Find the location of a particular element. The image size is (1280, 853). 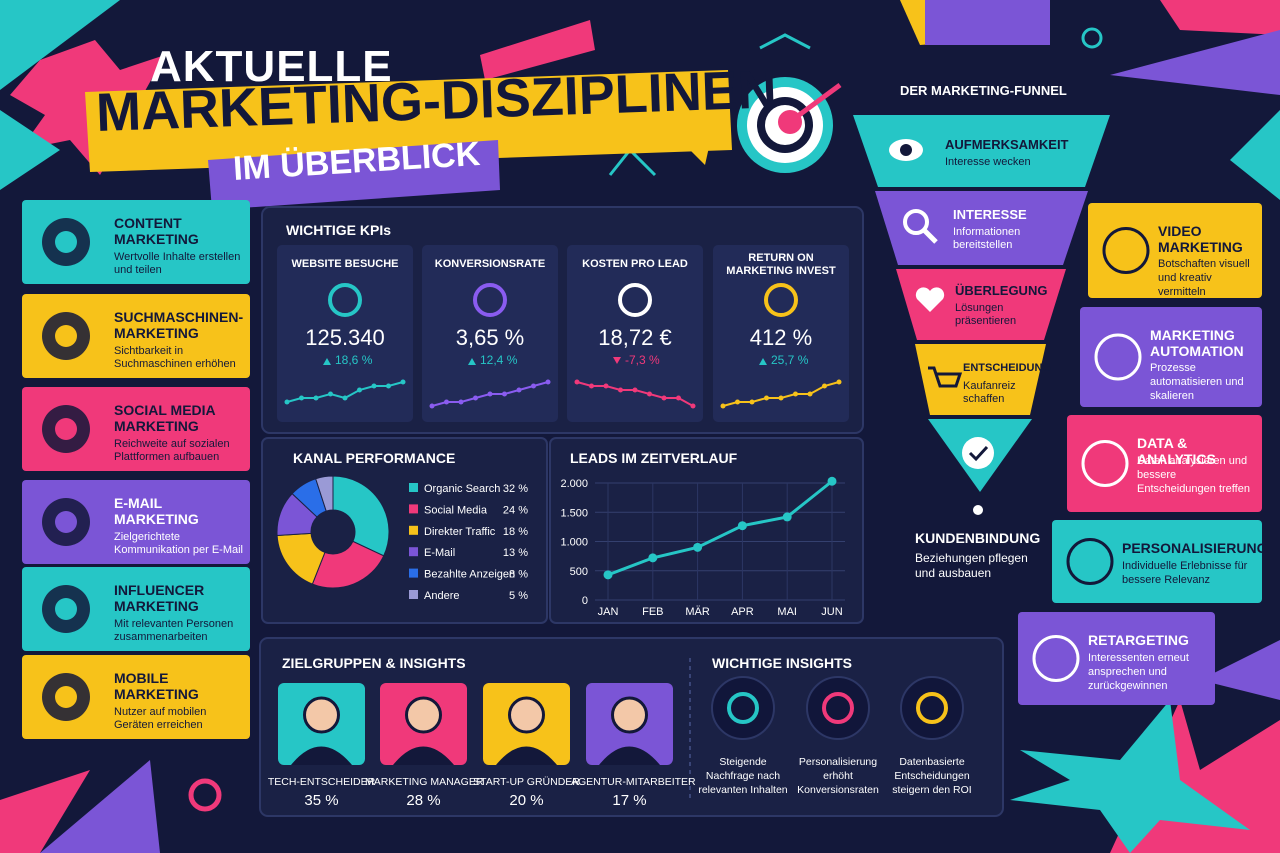

x-tick-label: JAN is located at coordinates (608, 612).